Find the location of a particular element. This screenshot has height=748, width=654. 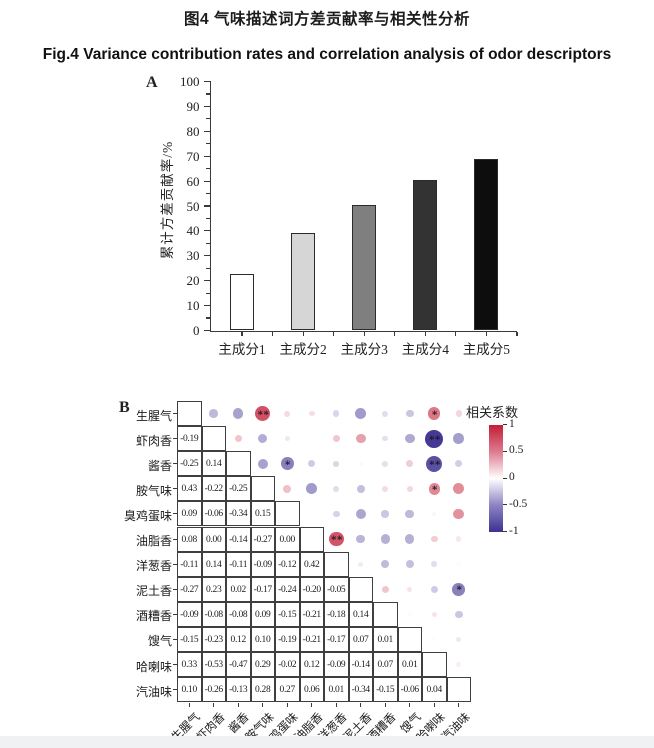

matrix-cell: 0.09 is located at coordinates (262, 614).